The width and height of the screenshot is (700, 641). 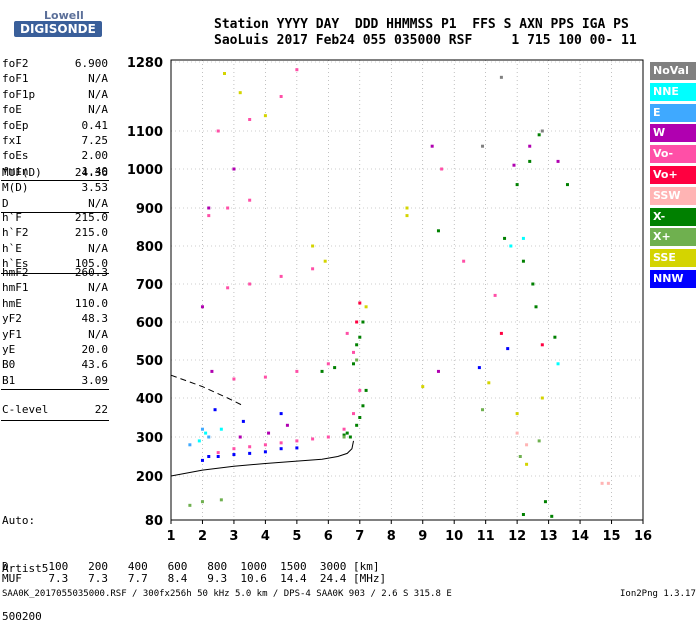 What do you see at coordinates (145, 63) in the screenshot?
I see `y-tick-label: 1280` at bounding box center [145, 63].